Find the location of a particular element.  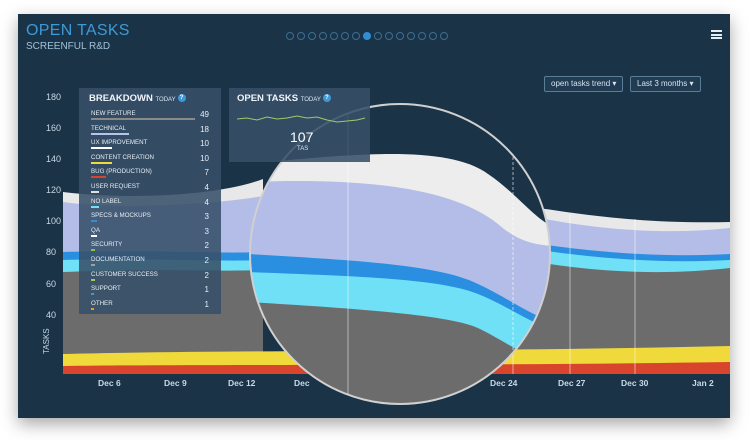

y-tick: 120 is located at coordinates (54, 190).